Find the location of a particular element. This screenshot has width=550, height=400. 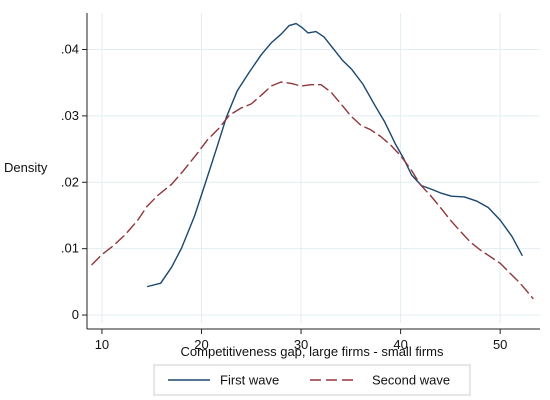

legend: First wave Second wave is located at coordinates (312, 380).